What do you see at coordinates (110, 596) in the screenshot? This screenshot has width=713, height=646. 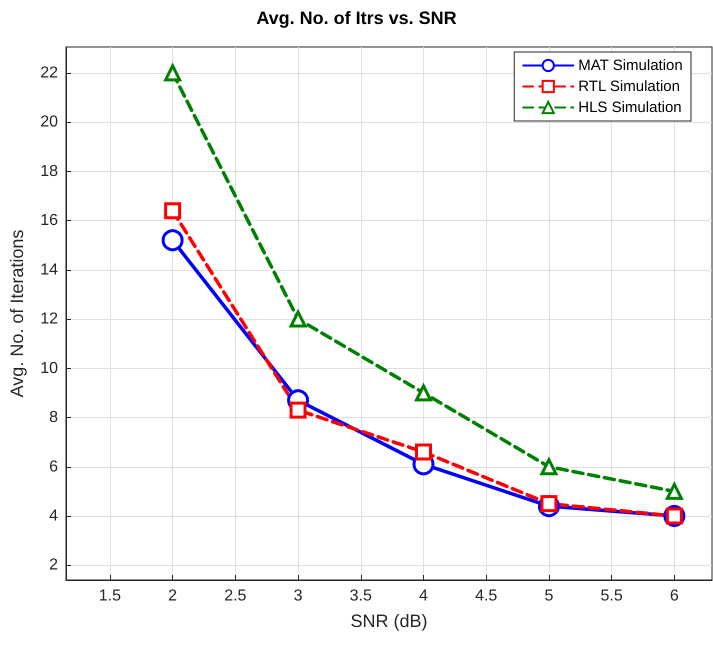 I see `x-tick-label: 1.5` at bounding box center [110, 596].